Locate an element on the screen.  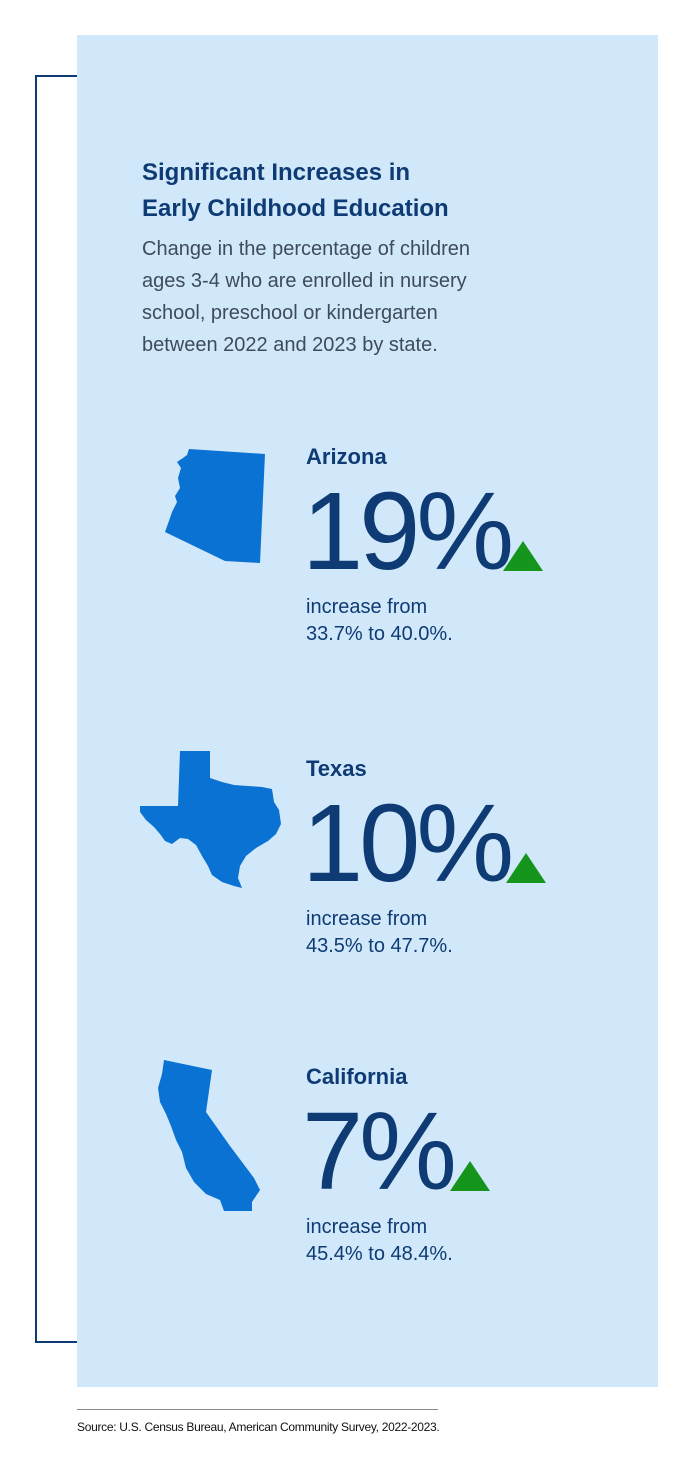
state-change-arizona: 19% is located at coordinates (408, 531).